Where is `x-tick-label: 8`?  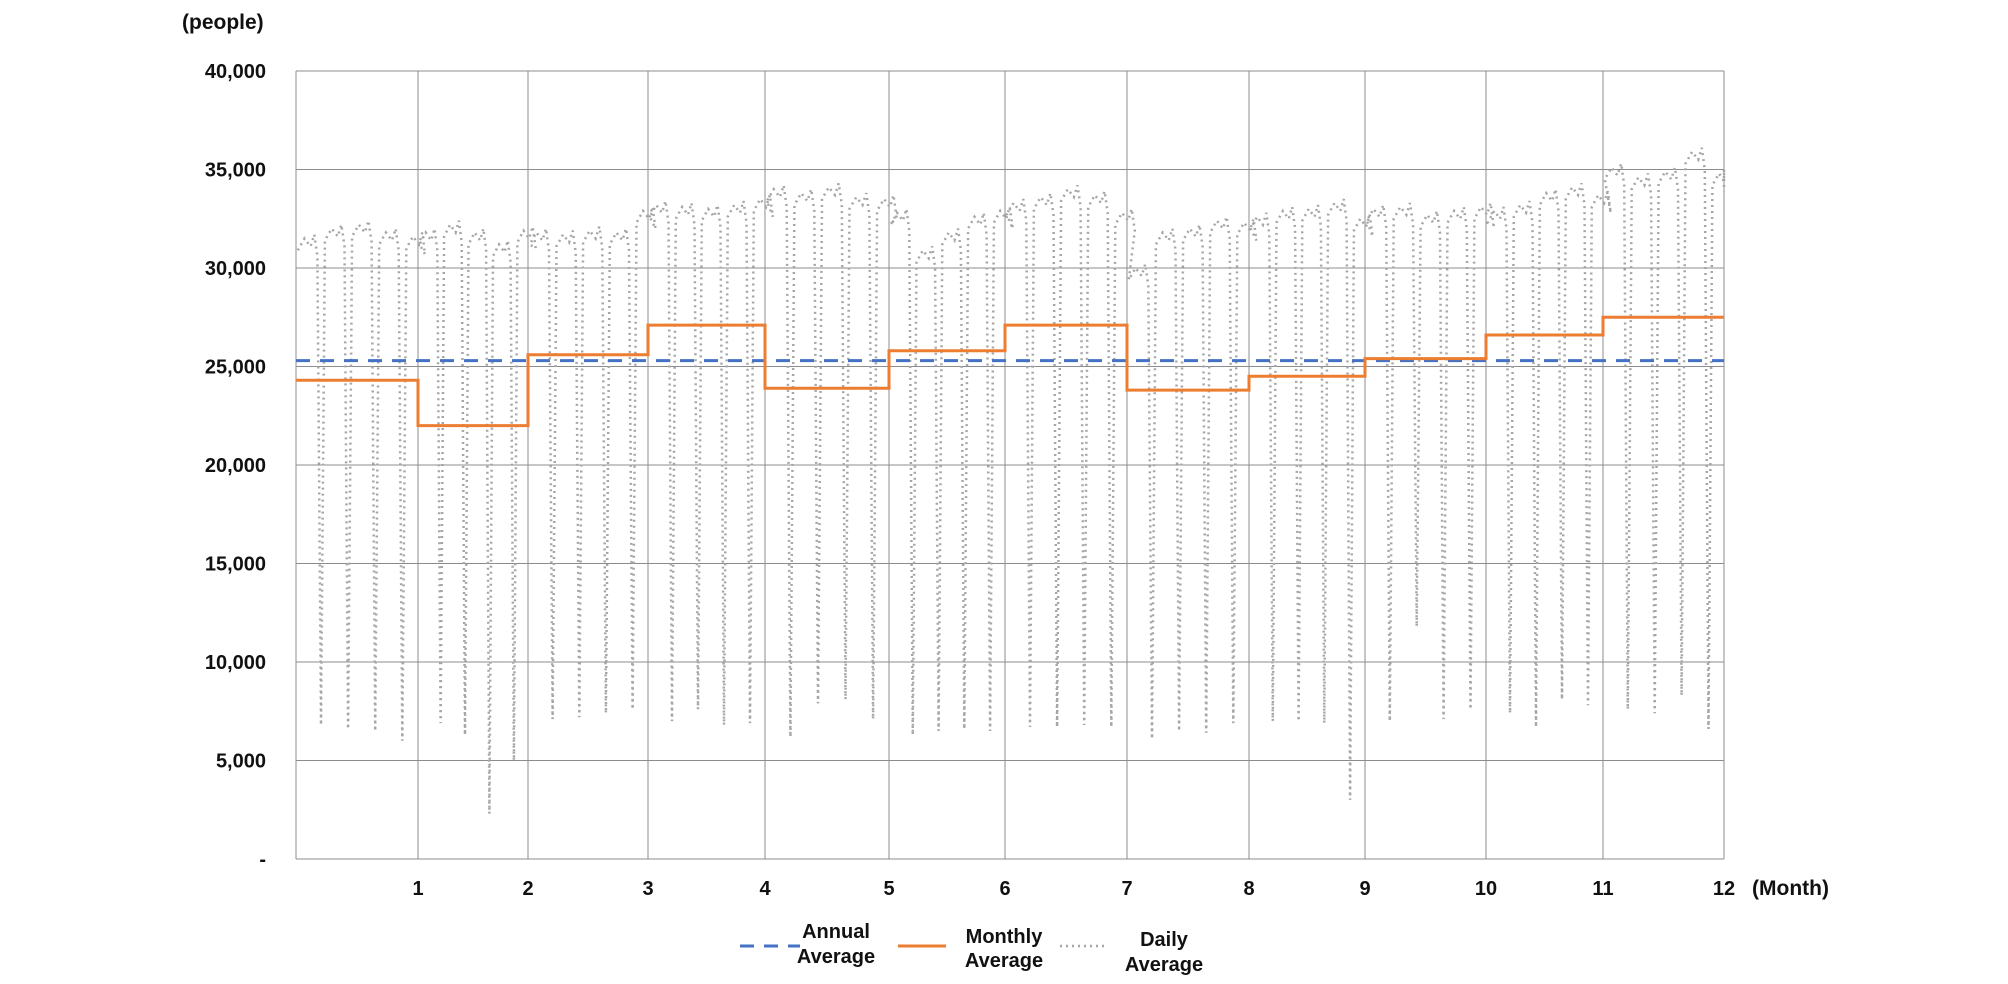
x-tick-label: 8 is located at coordinates (1248, 889).